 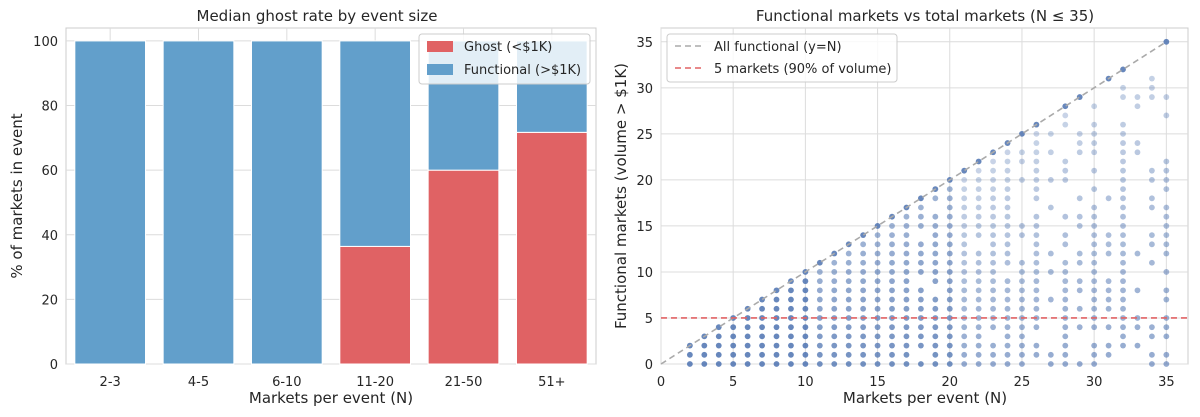 I want to click on scatter-chart-x-tick-label: 10, so click(x=805, y=382).